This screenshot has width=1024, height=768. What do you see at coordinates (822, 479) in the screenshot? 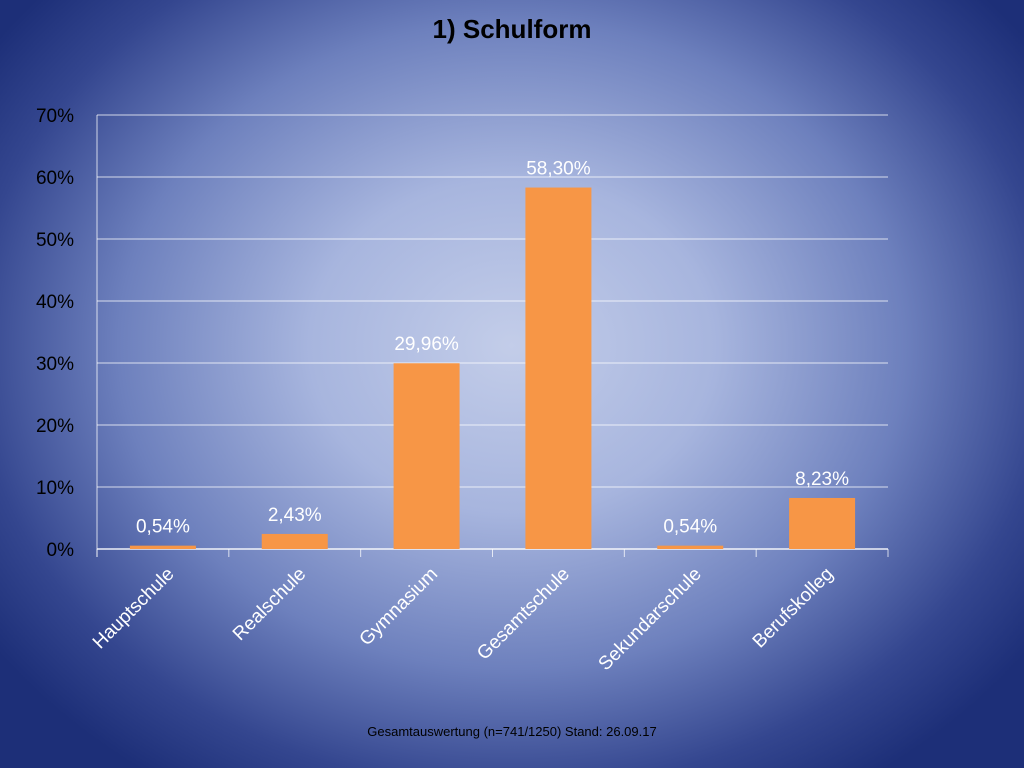
I see `data-label: 8,23%` at bounding box center [822, 479].